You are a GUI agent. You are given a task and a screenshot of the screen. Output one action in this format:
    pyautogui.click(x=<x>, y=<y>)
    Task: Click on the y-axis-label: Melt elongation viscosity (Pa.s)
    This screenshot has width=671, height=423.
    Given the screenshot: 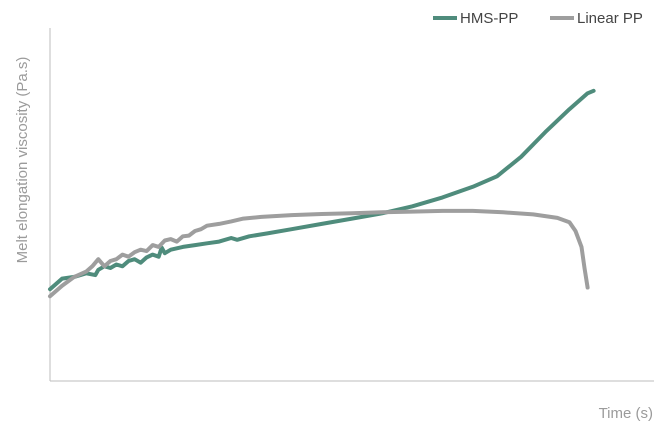 What is the action you would take?
    pyautogui.click(x=22, y=160)
    